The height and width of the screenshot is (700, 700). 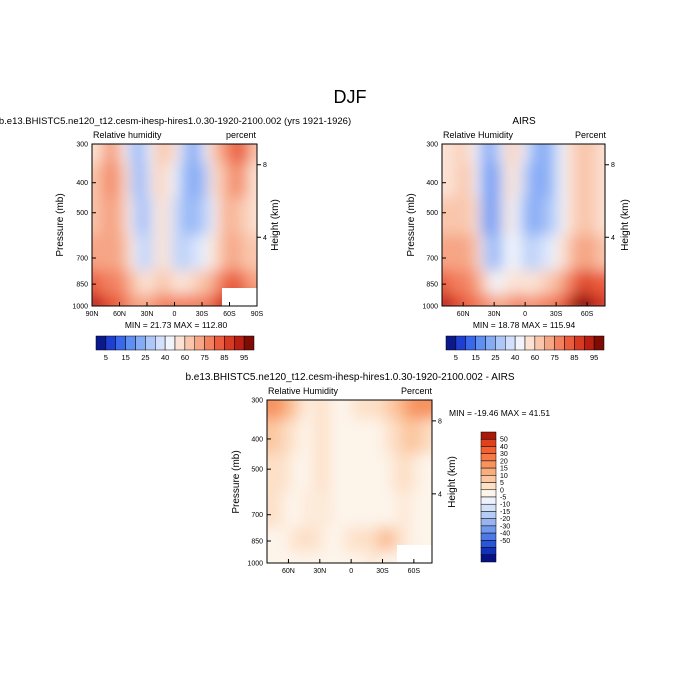 I want to click on latitude-tick-label: 90N, so click(x=92, y=314).